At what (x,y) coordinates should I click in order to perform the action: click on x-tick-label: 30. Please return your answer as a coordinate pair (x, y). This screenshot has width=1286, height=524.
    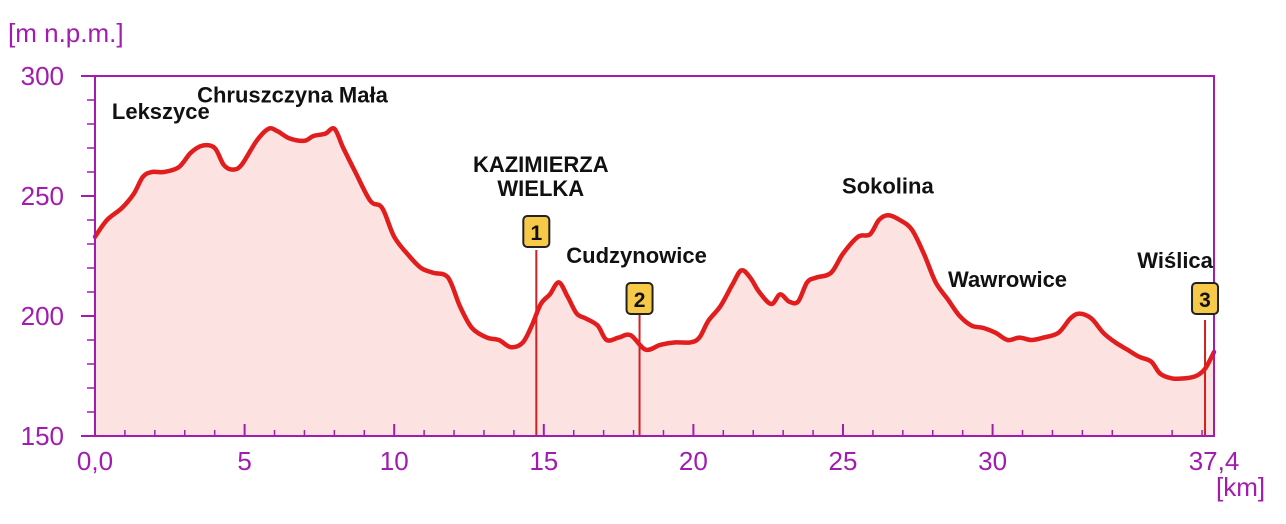
    Looking at the image, I should click on (992, 461).